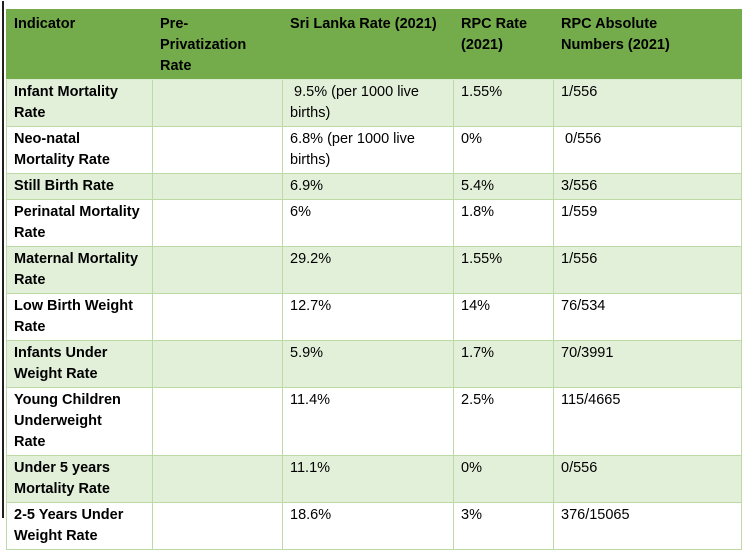 The height and width of the screenshot is (550, 750). Describe the element at coordinates (503, 421) in the screenshot. I see `cell-rpc-rate: 2.5%` at that location.